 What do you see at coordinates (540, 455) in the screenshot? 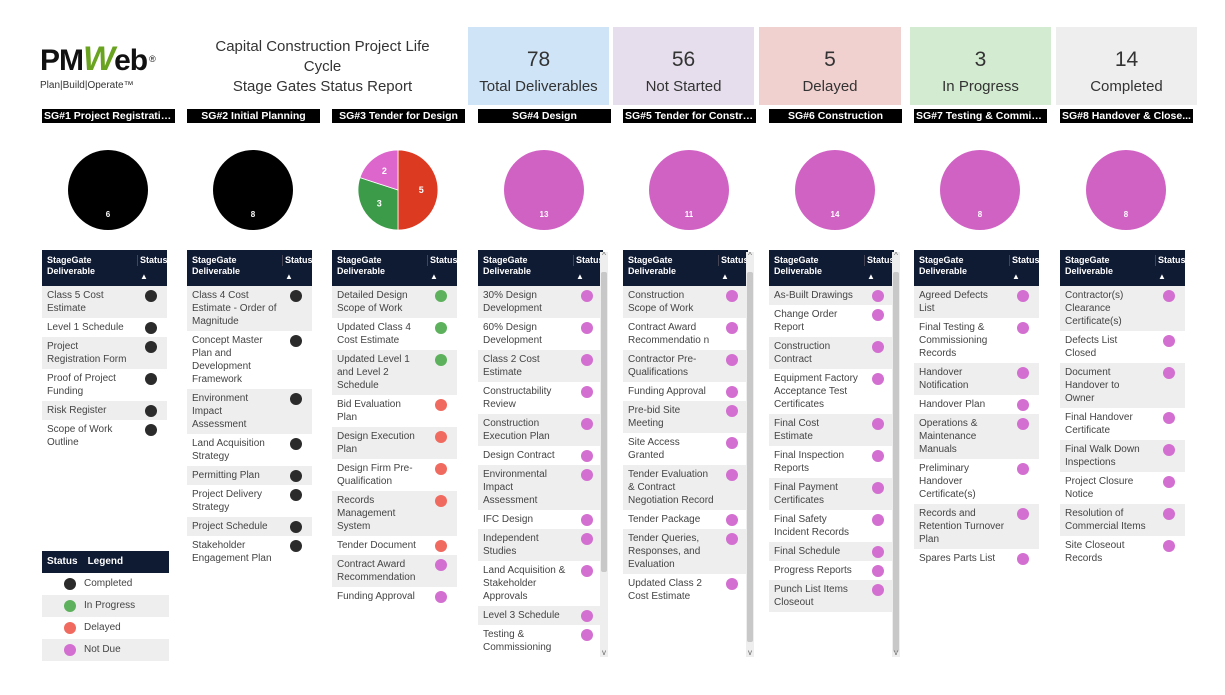
I see `table-row: Design Contract` at bounding box center [540, 455].